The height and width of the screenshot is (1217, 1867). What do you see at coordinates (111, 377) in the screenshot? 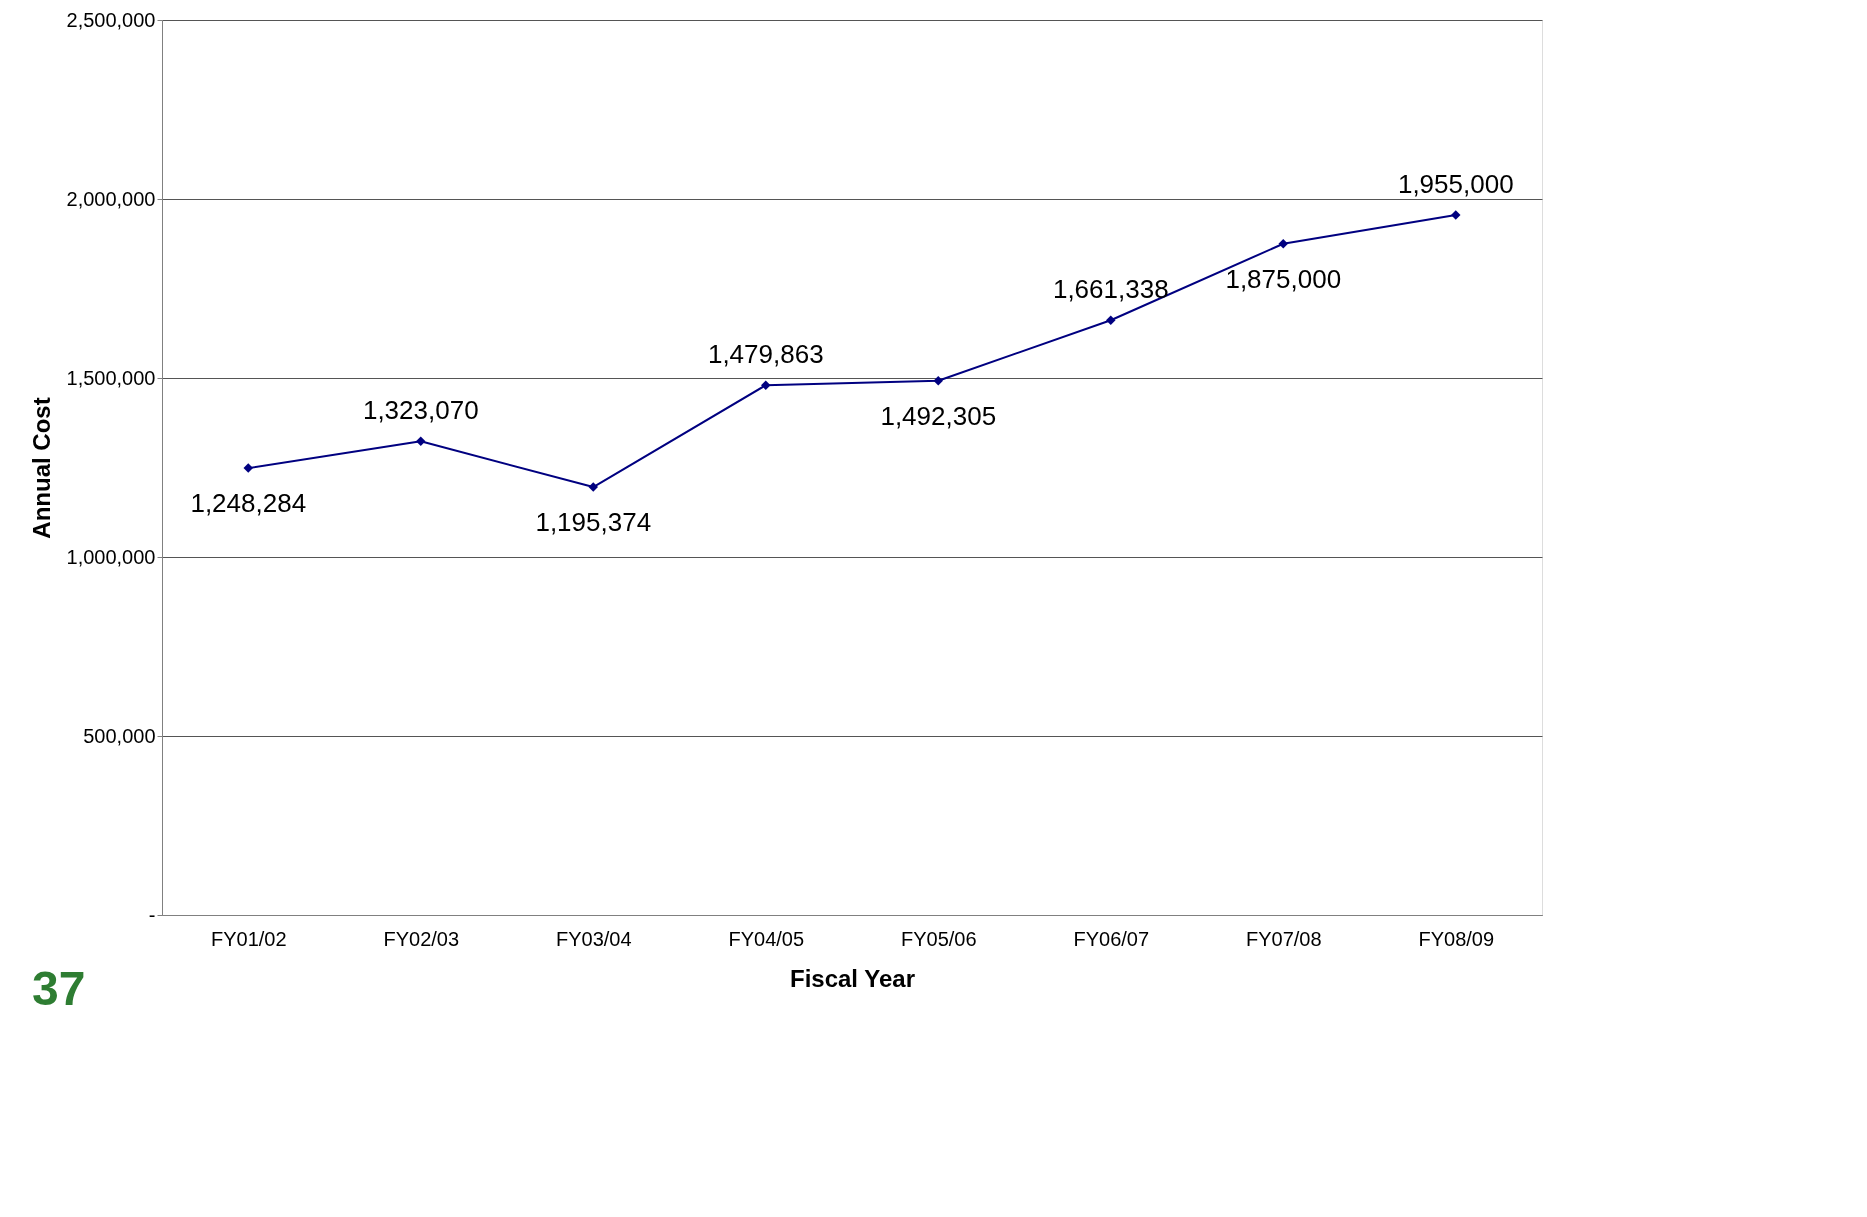
I see `y-tick-label: 1,500,000` at bounding box center [111, 377].